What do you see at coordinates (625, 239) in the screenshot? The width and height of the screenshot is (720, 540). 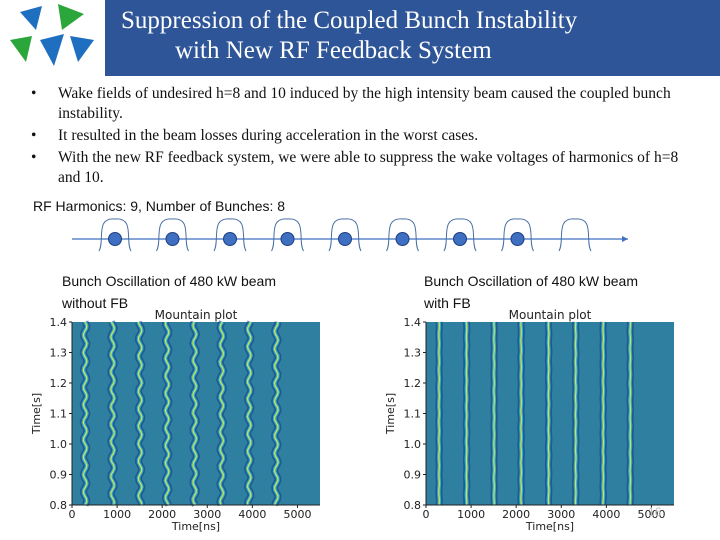 I see `axis-arrow-icon` at bounding box center [625, 239].